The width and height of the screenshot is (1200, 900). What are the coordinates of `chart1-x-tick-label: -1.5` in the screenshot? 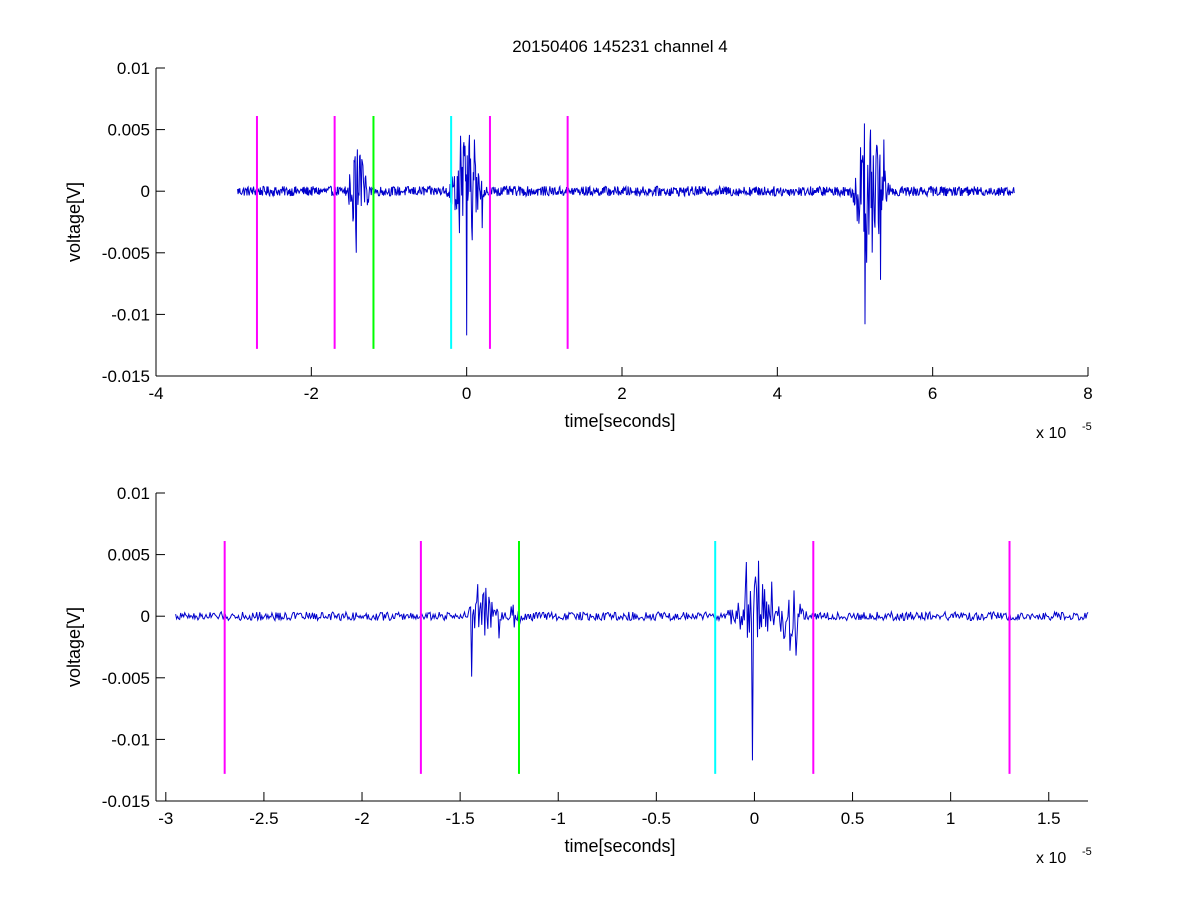 It's located at (459, 818).